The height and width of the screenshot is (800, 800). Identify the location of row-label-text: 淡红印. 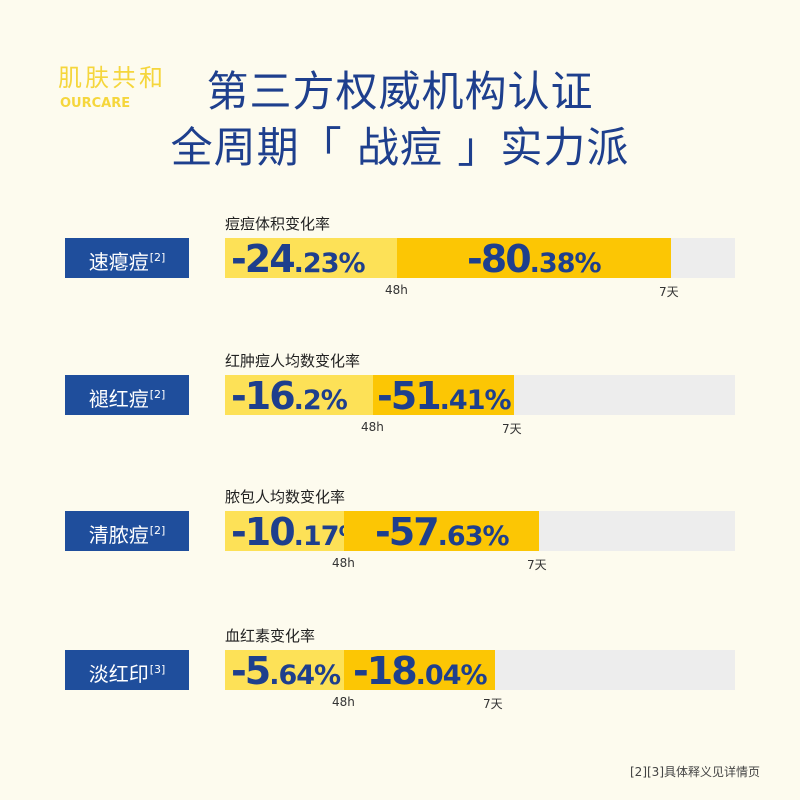
(118, 674).